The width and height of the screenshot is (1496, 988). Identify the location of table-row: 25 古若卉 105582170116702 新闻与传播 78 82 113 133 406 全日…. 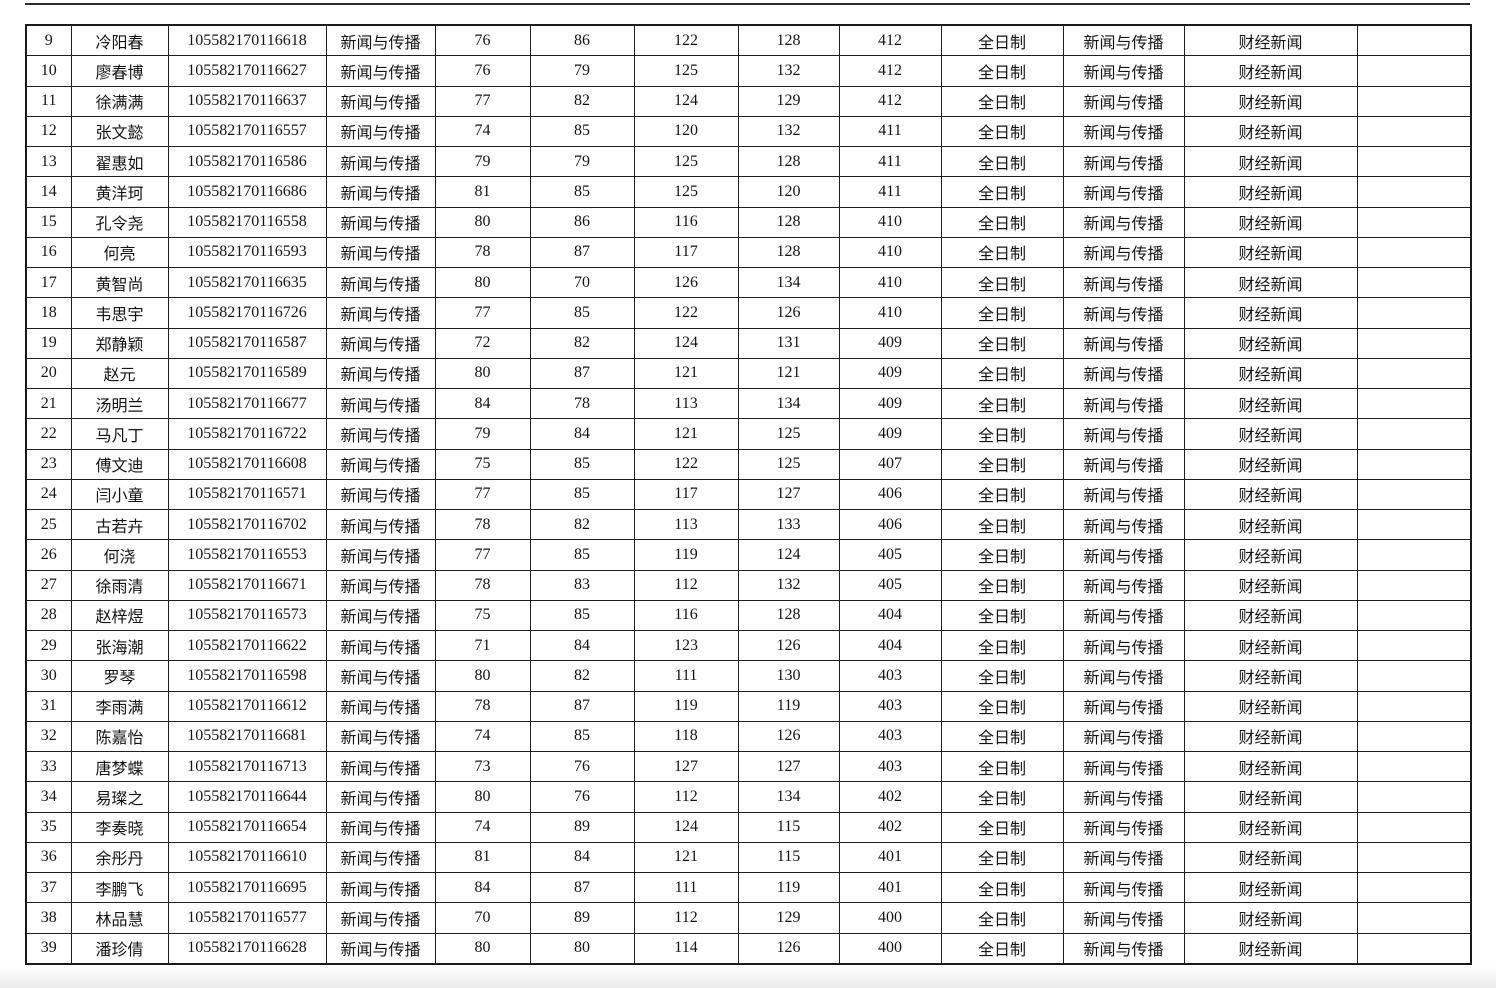
(748, 525).